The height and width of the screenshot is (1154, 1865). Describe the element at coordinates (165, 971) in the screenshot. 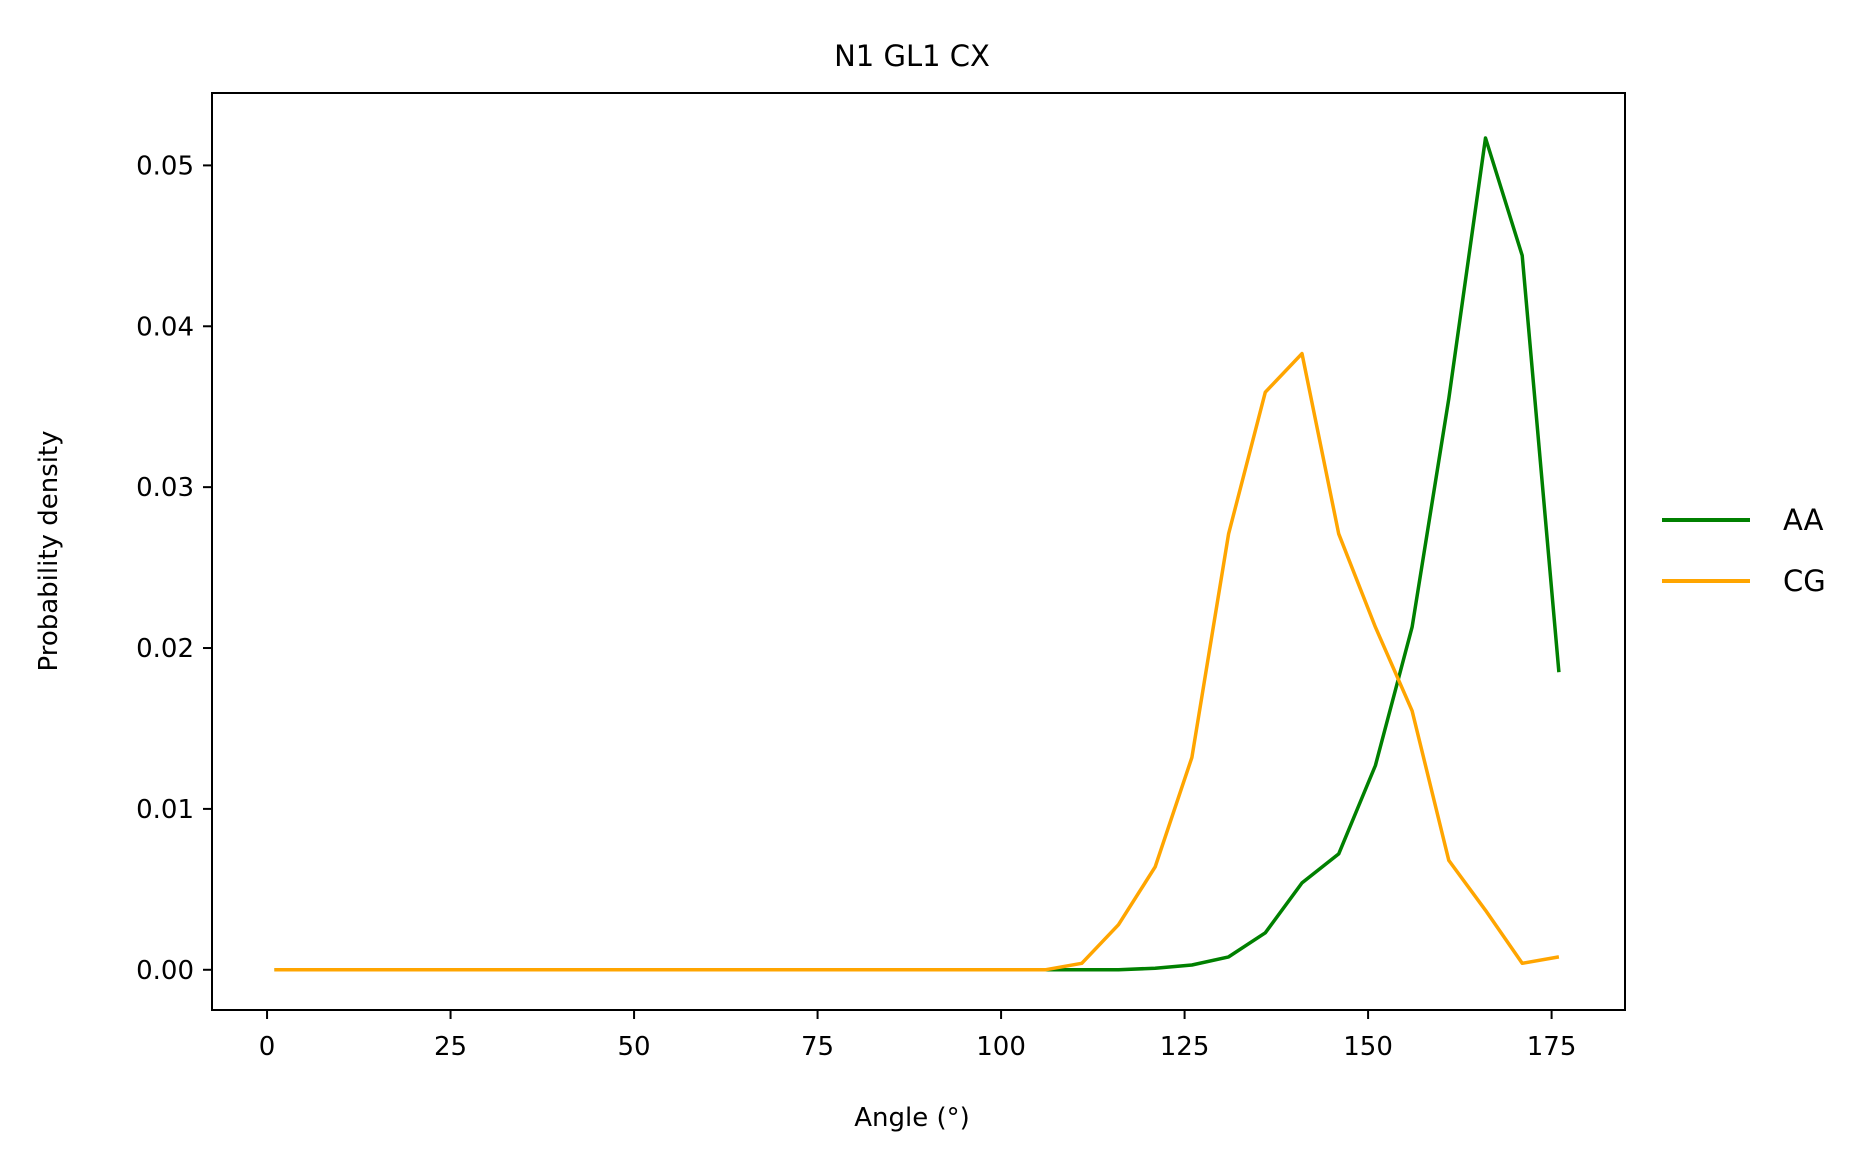

I see `y-tick-label: 0.00` at that location.